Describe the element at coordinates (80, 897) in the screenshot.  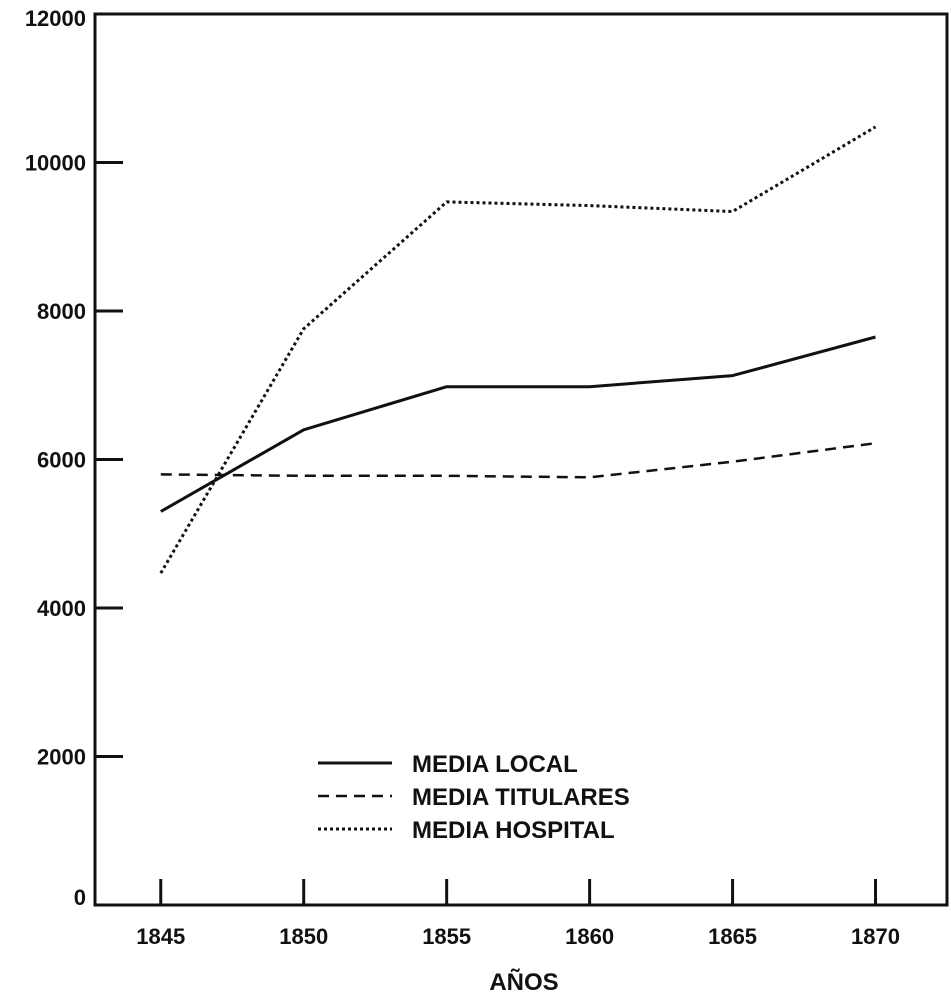
I see `y-tick-label: 0` at that location.